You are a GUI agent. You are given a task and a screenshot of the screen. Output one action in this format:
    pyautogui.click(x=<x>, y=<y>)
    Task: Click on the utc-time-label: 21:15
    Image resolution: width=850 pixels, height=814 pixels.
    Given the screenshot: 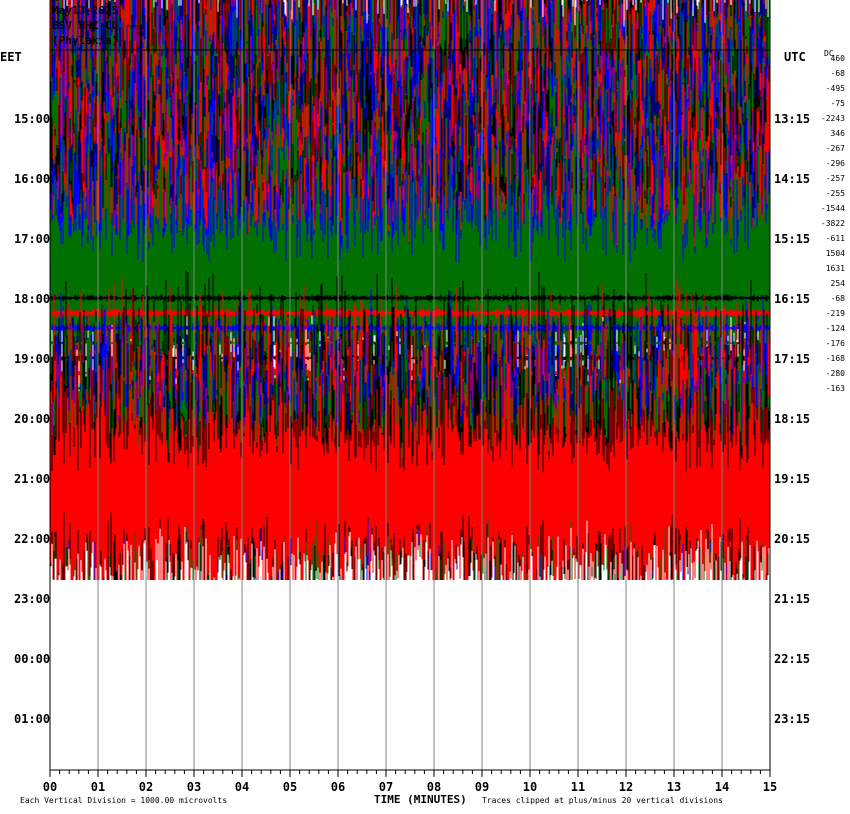 What is the action you would take?
    pyautogui.click(x=792, y=599)
    